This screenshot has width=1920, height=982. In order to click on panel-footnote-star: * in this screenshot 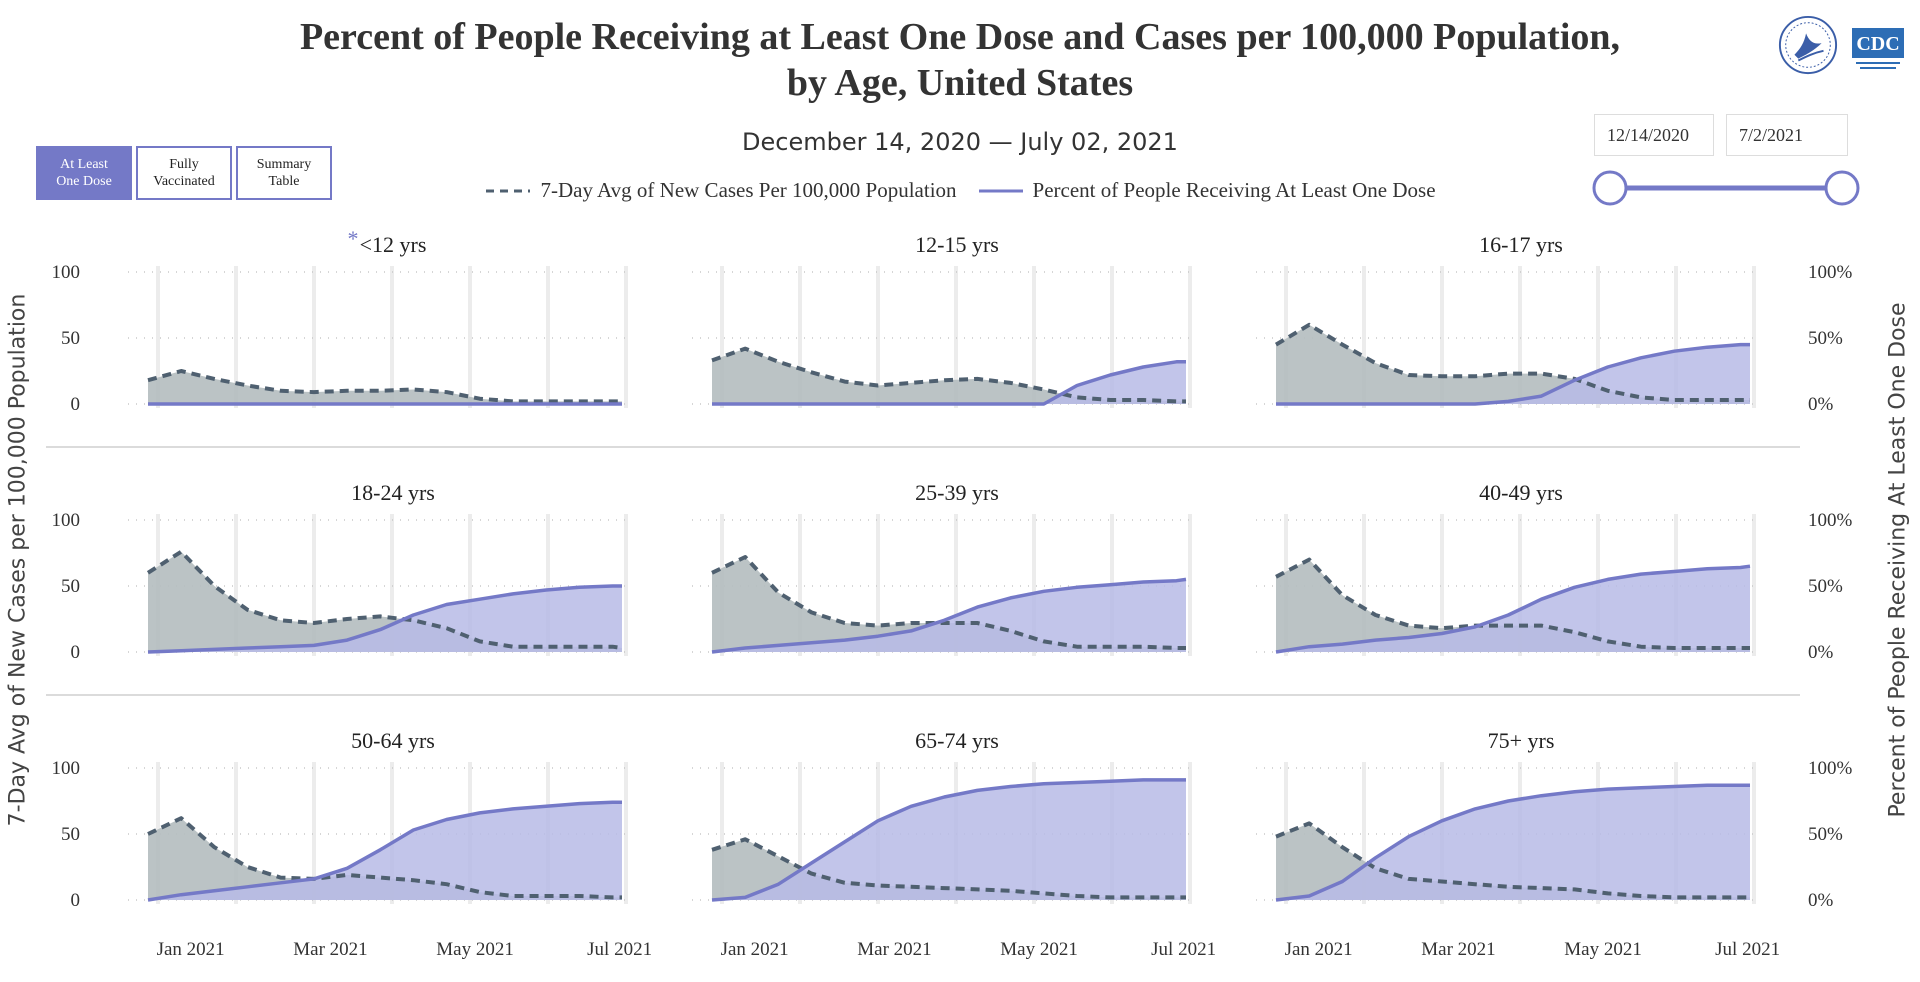, I will do `click(353, 238)`.